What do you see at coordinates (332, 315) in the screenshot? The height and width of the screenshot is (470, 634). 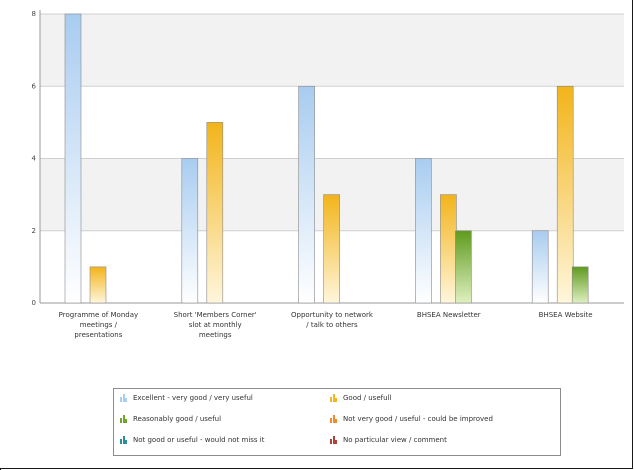 I see `x-tick-label: Opportunity to network` at bounding box center [332, 315].